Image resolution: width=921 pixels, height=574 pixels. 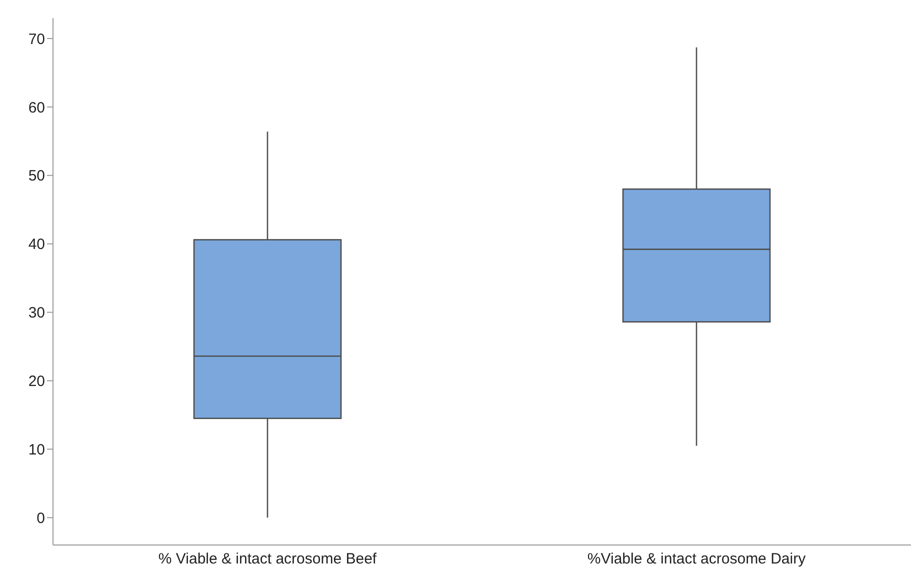 I want to click on y-tick-label: 20, so click(x=36, y=381).